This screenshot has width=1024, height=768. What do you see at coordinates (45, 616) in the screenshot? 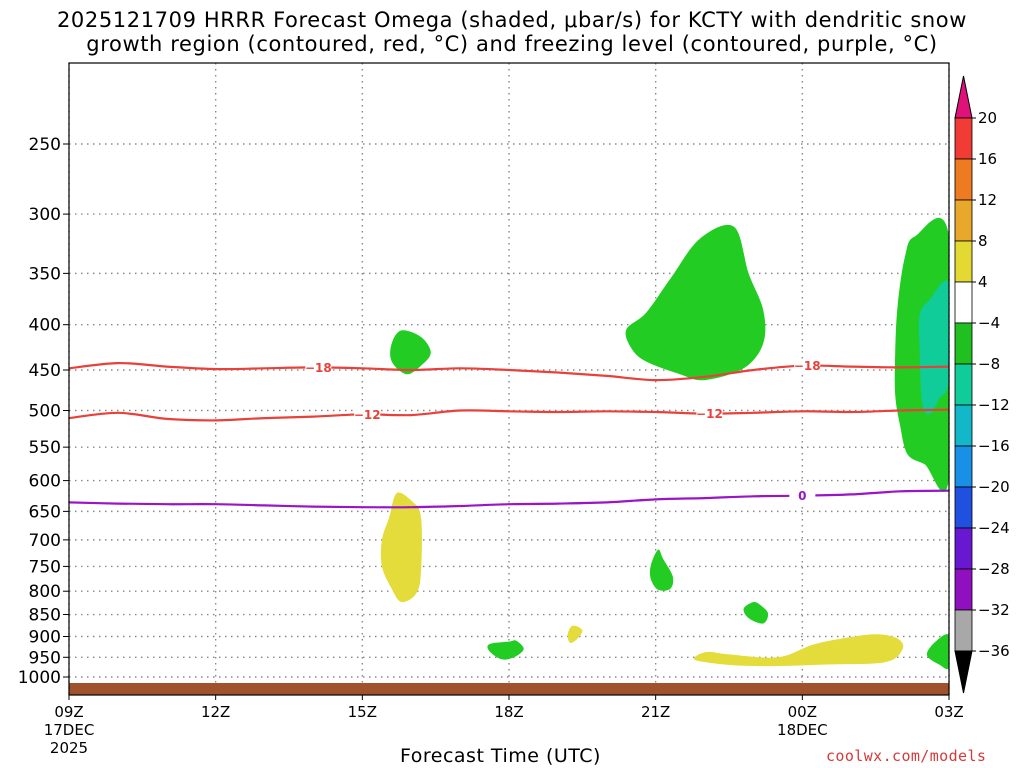
I see `y-tick-label-850: 850` at bounding box center [45, 616].